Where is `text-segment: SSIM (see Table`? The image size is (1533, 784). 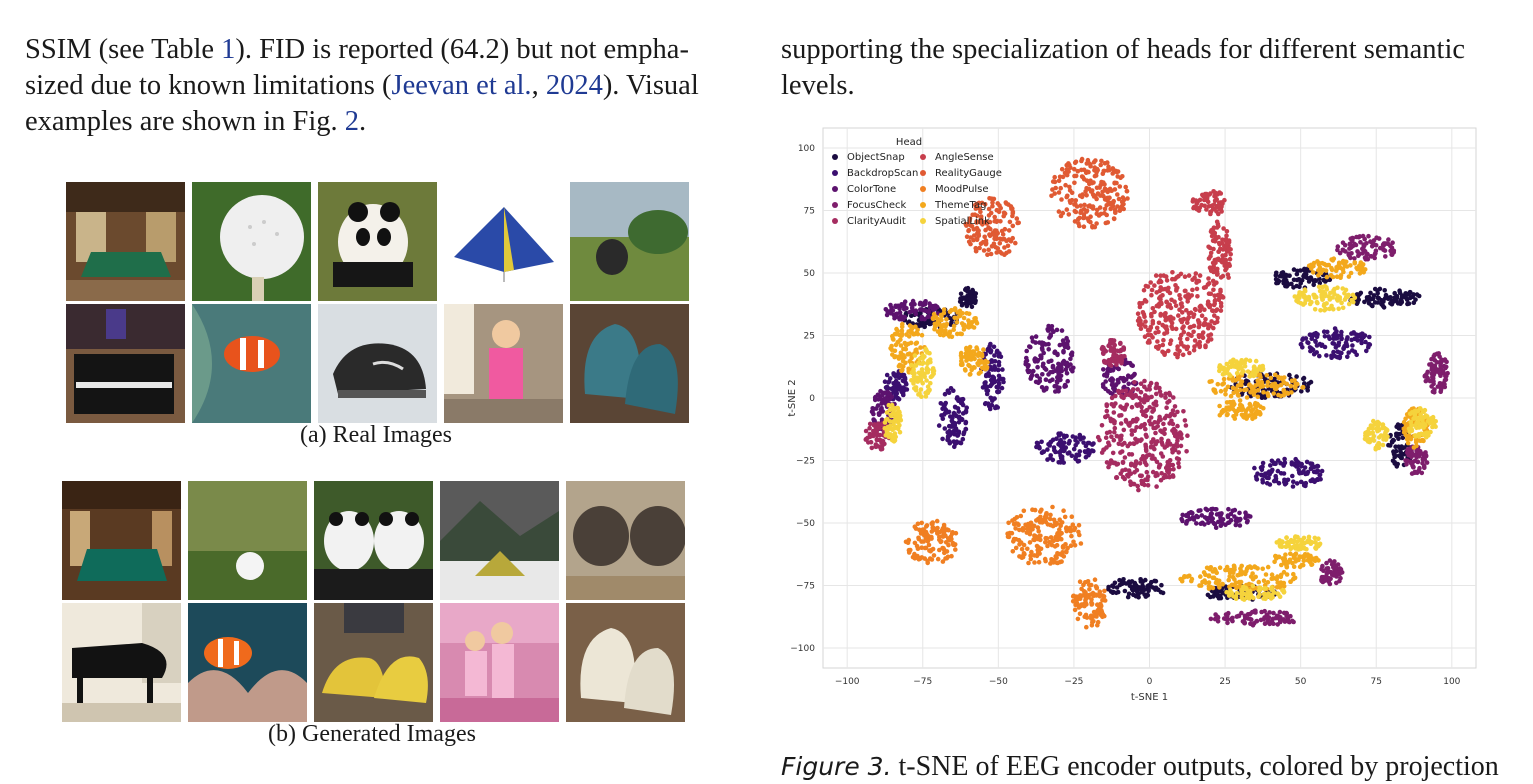
text-segment: SSIM (see Table is located at coordinates (123, 49).